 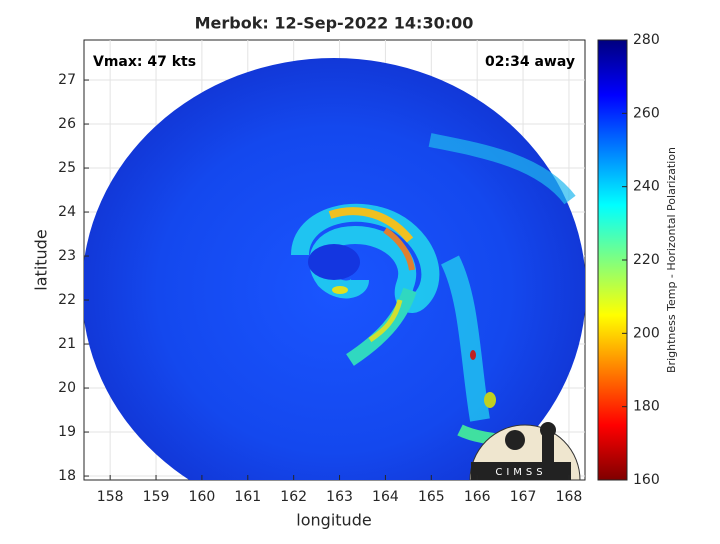 I want to click on x-tick-label: 159, so click(x=156, y=497).